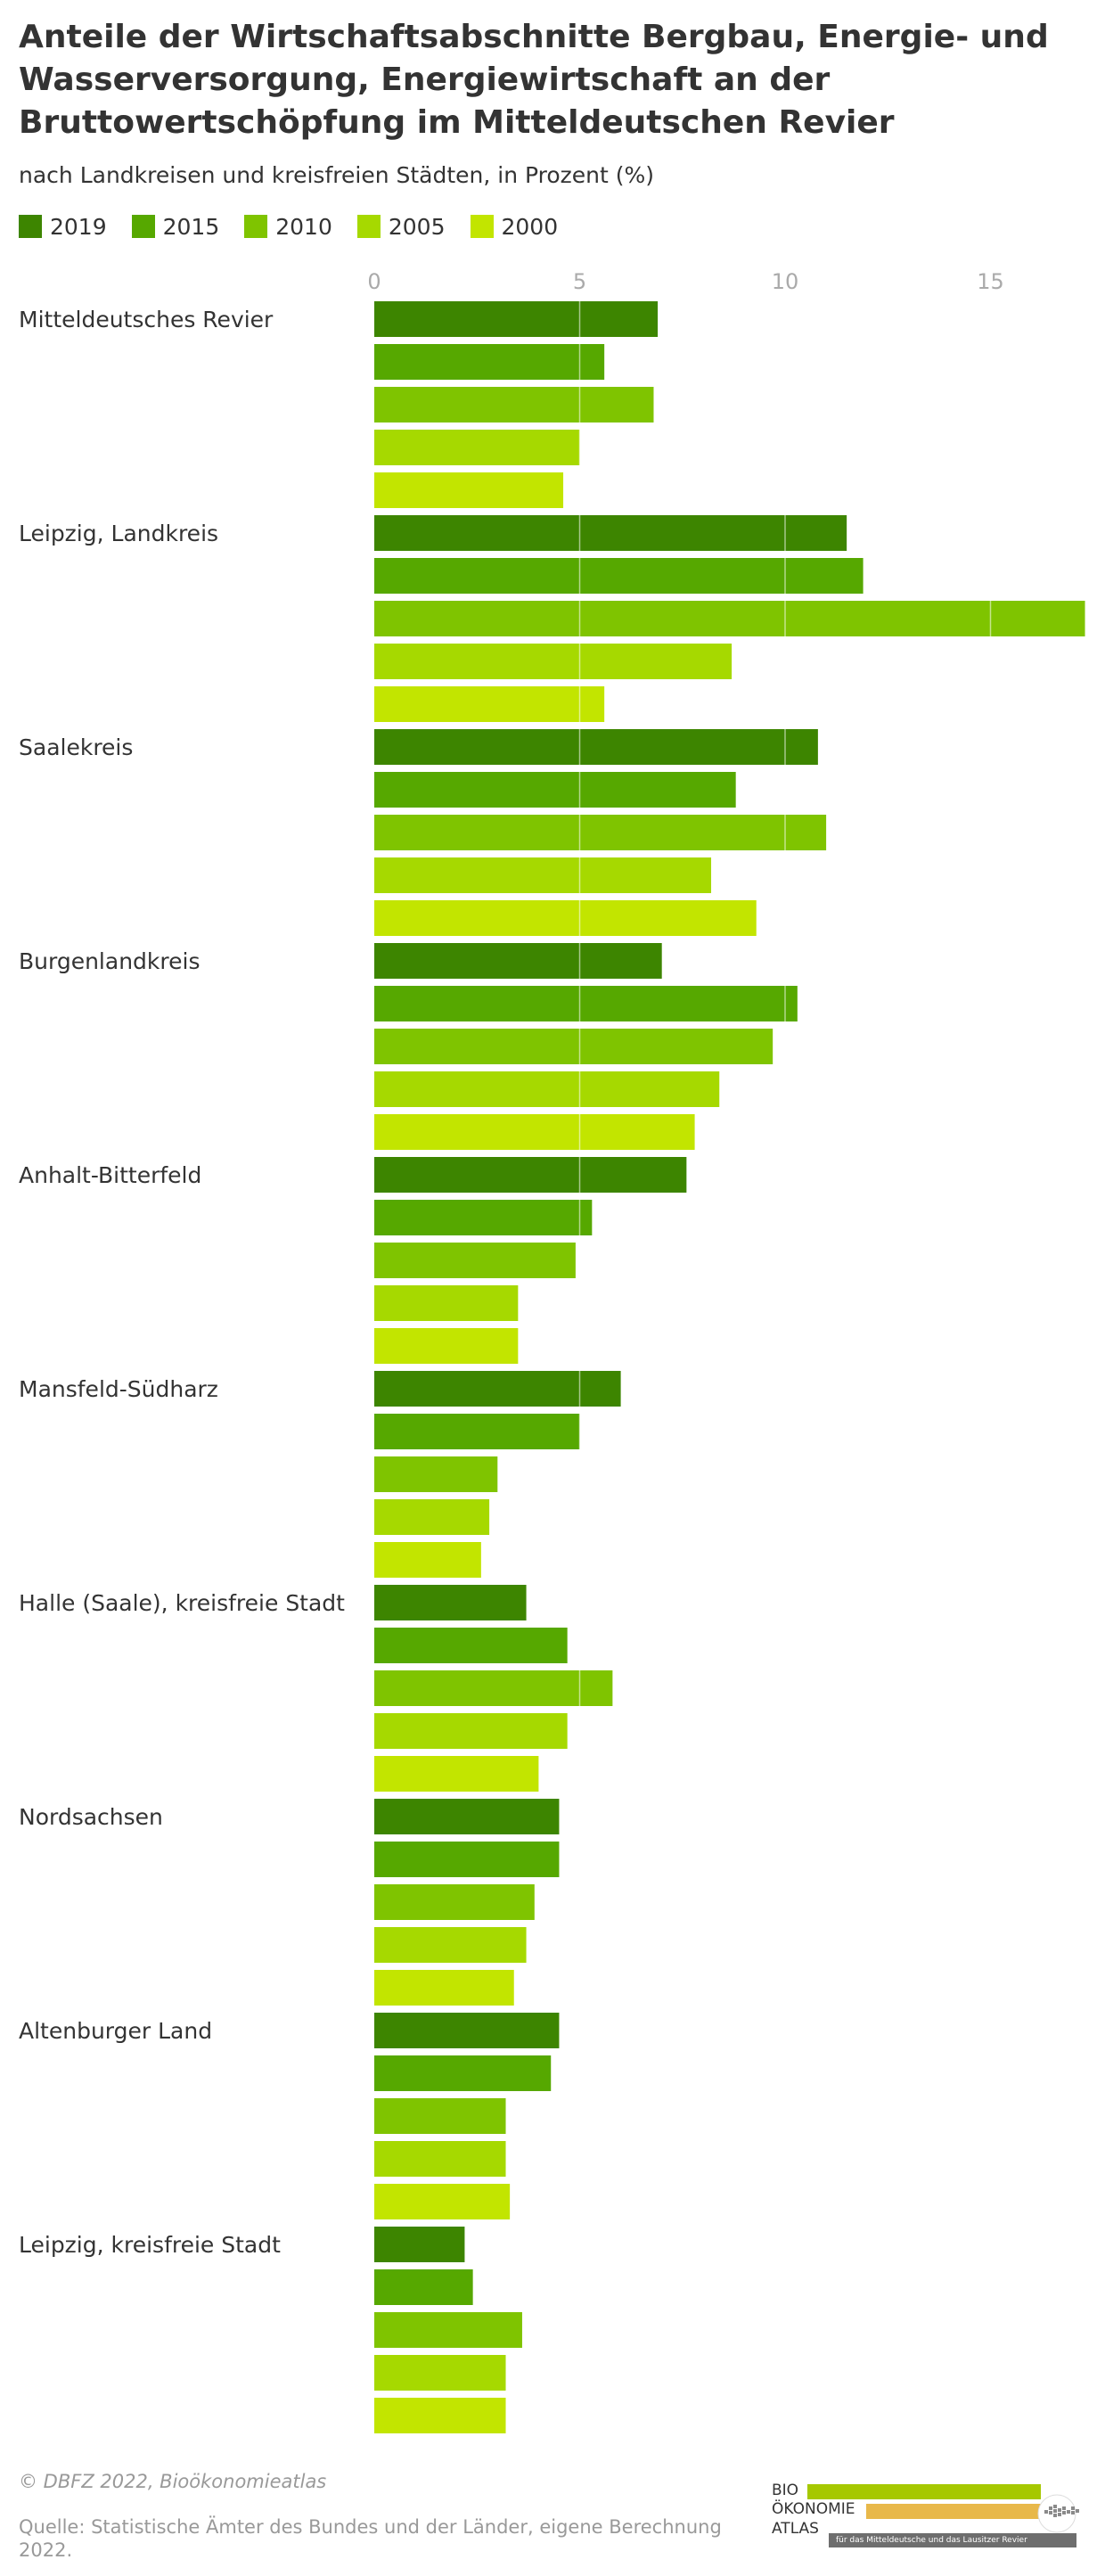  I want to click on legend-item-2015: 2015, so click(175, 226).